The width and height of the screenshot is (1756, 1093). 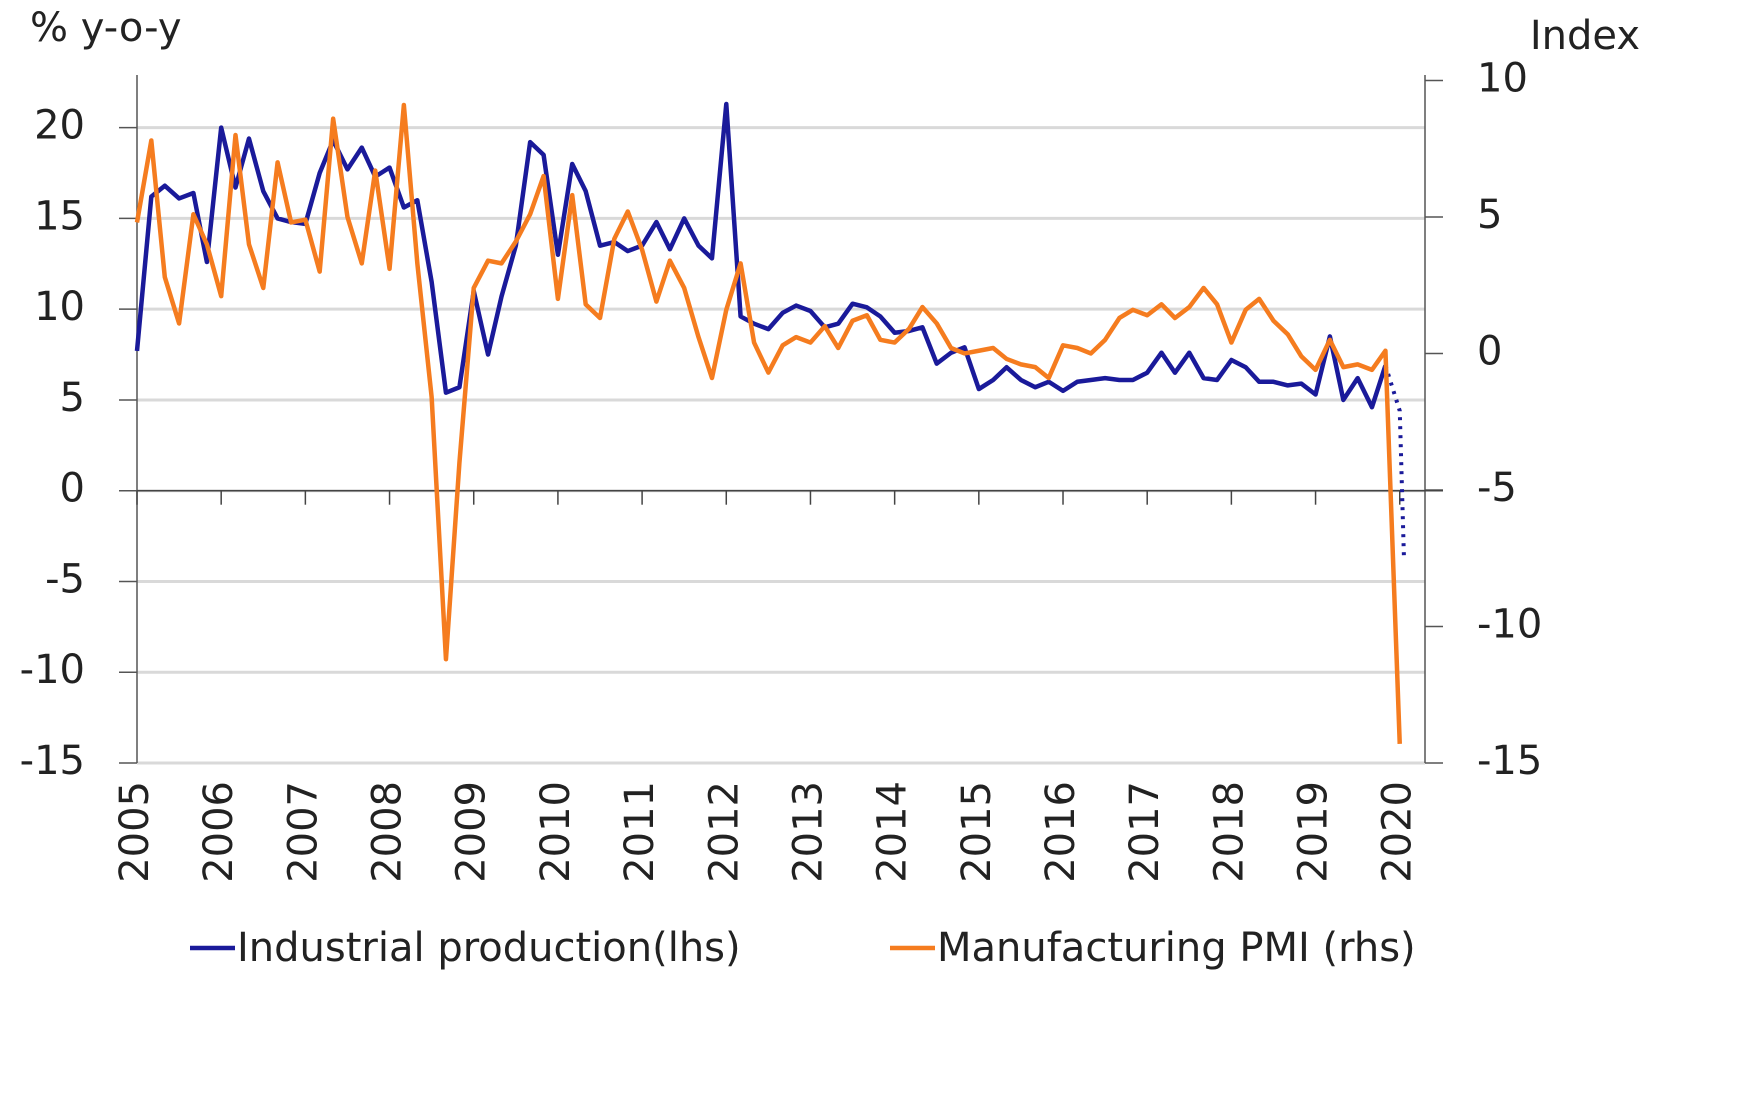 I want to click on x-tick-label: 2010, so click(x=556, y=832).